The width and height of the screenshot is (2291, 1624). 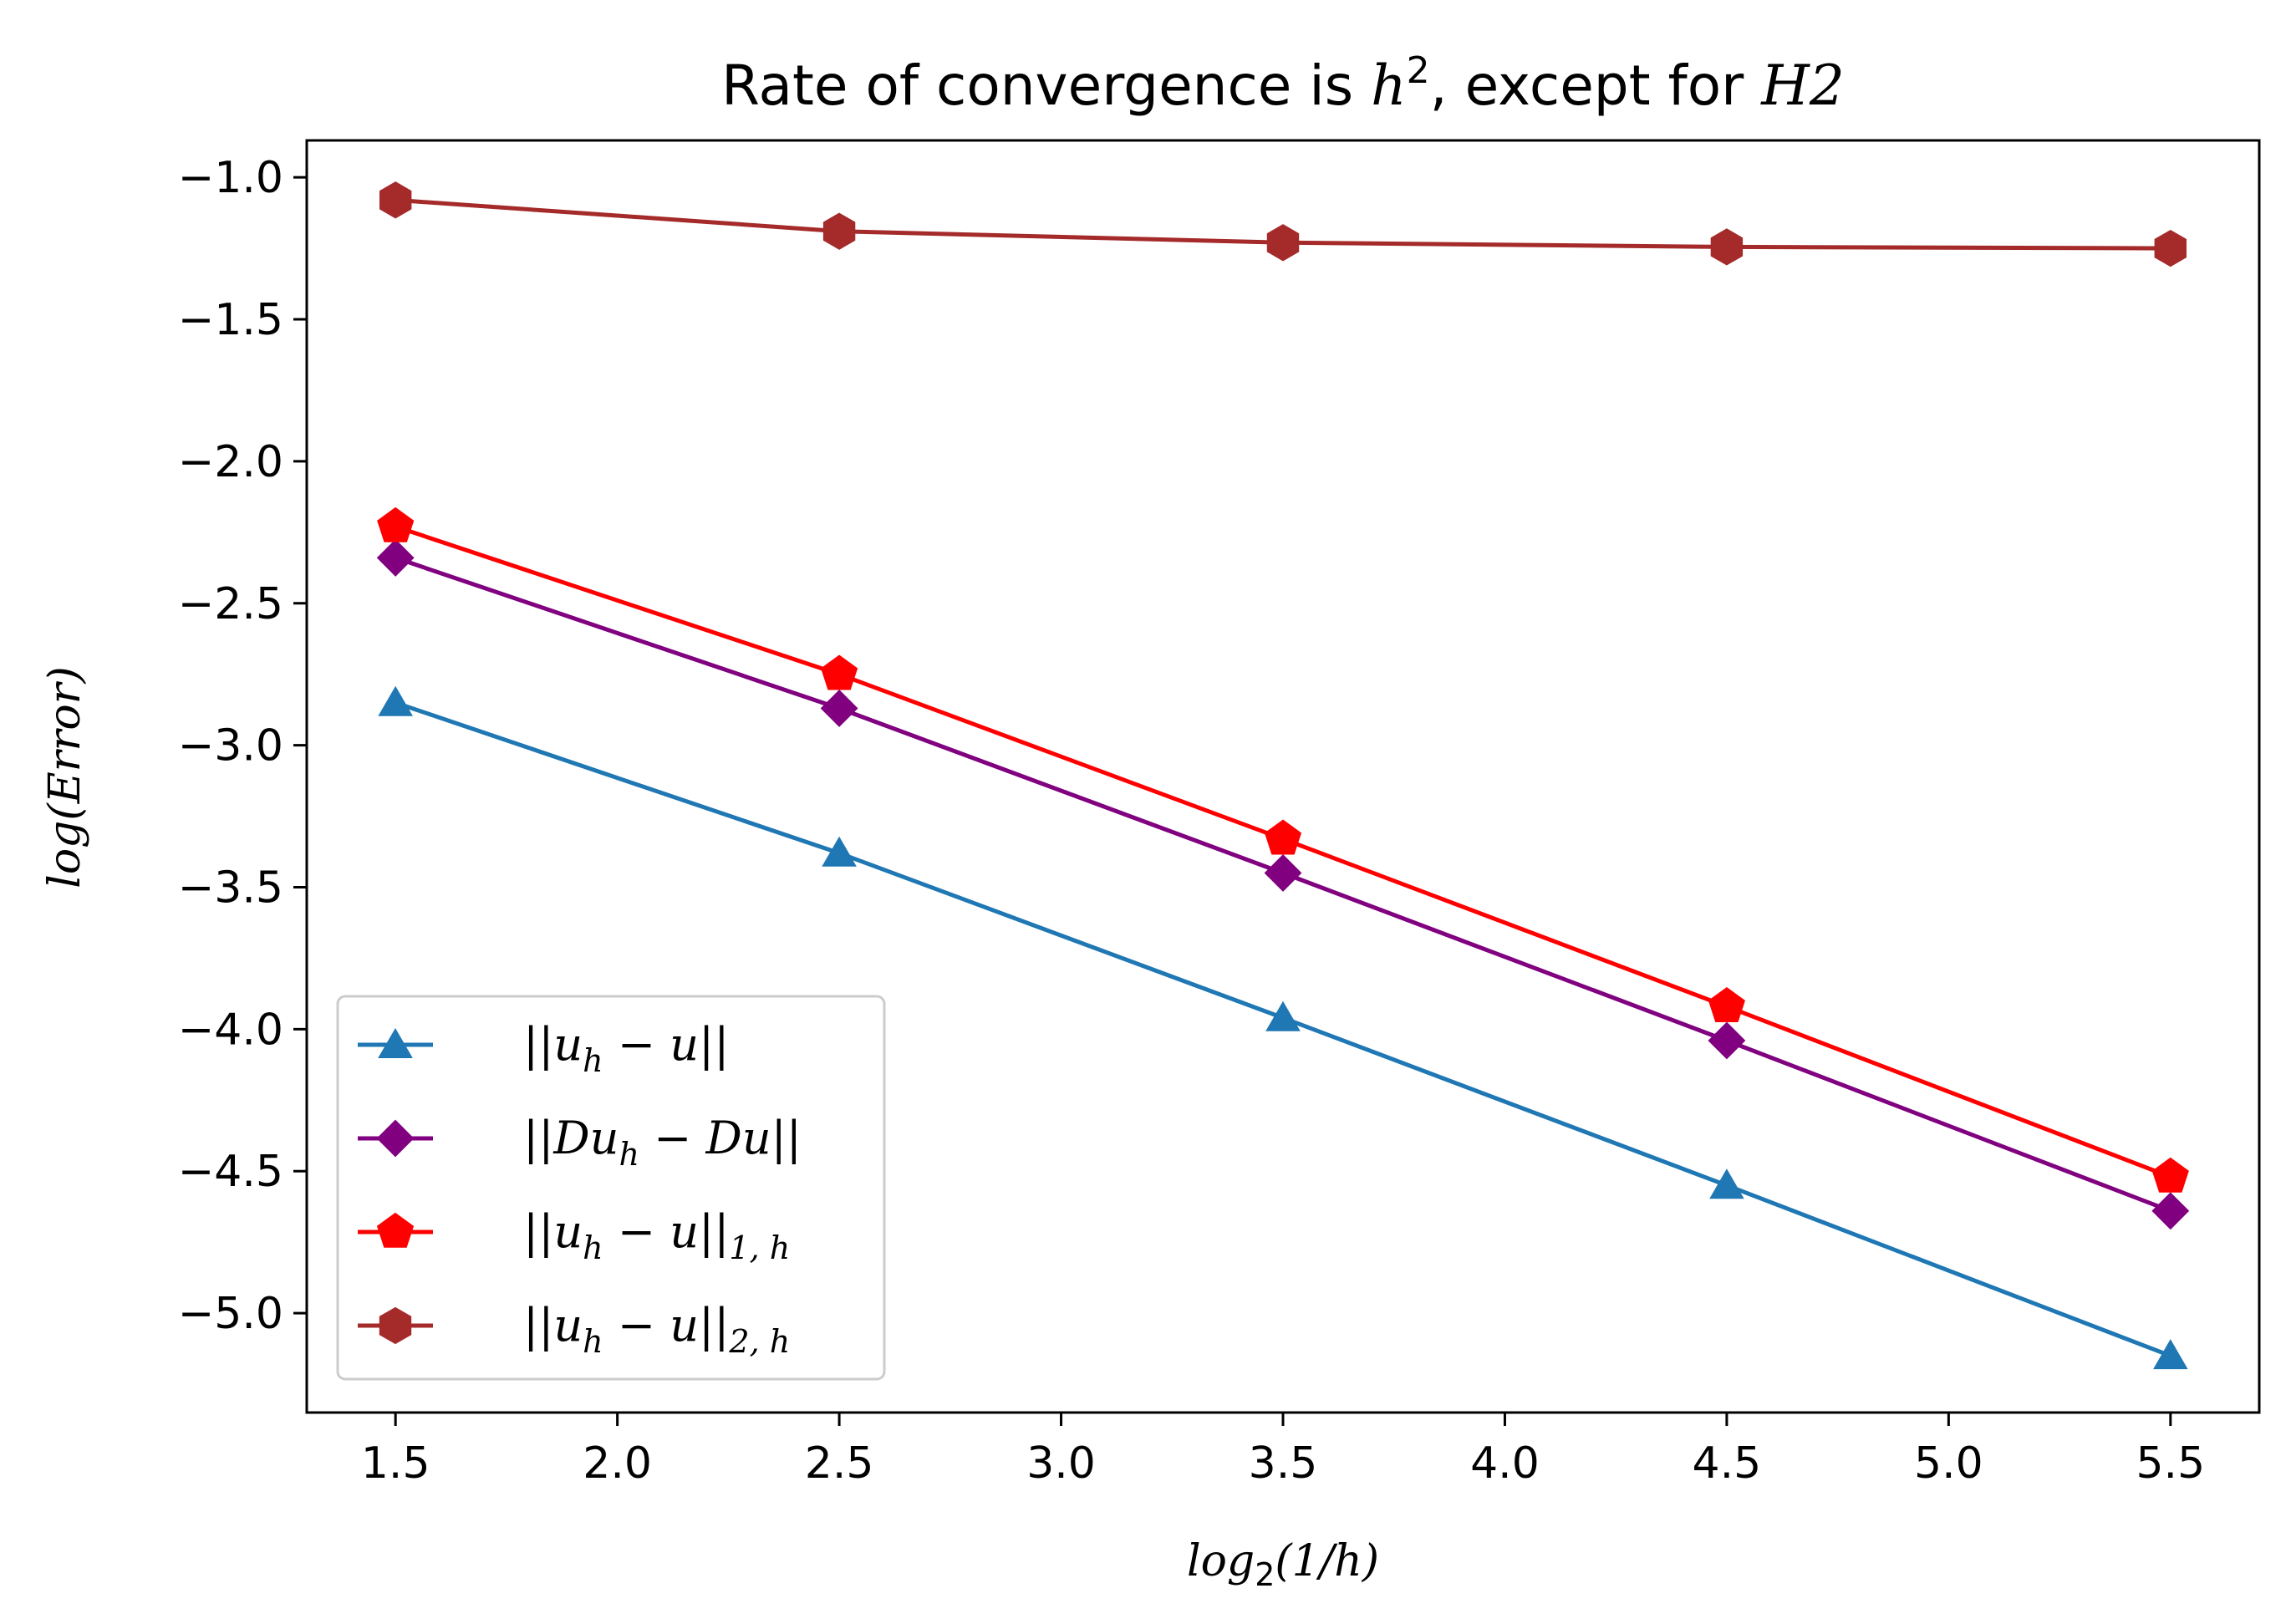 What do you see at coordinates (230, 1314) in the screenshot?
I see `y-tick-label: −5.0` at bounding box center [230, 1314].